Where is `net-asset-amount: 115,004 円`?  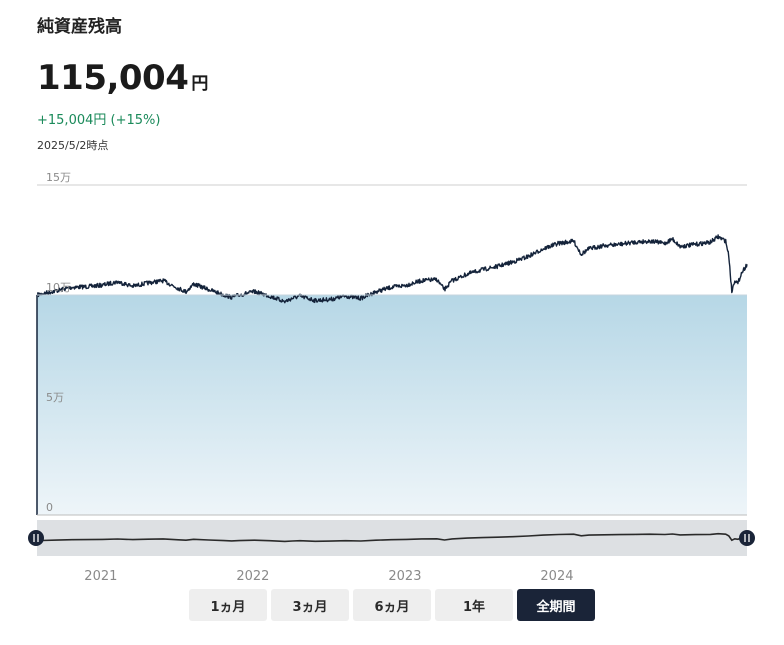
net-asset-amount: 115,004 円 is located at coordinates (122, 78).